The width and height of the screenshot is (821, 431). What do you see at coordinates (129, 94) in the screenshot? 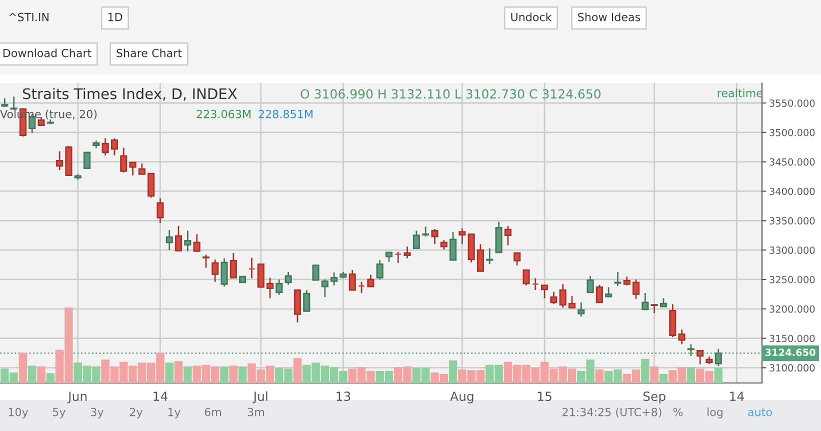
I see `chart-title: Straits Times Index, D, INDEX` at bounding box center [129, 94].